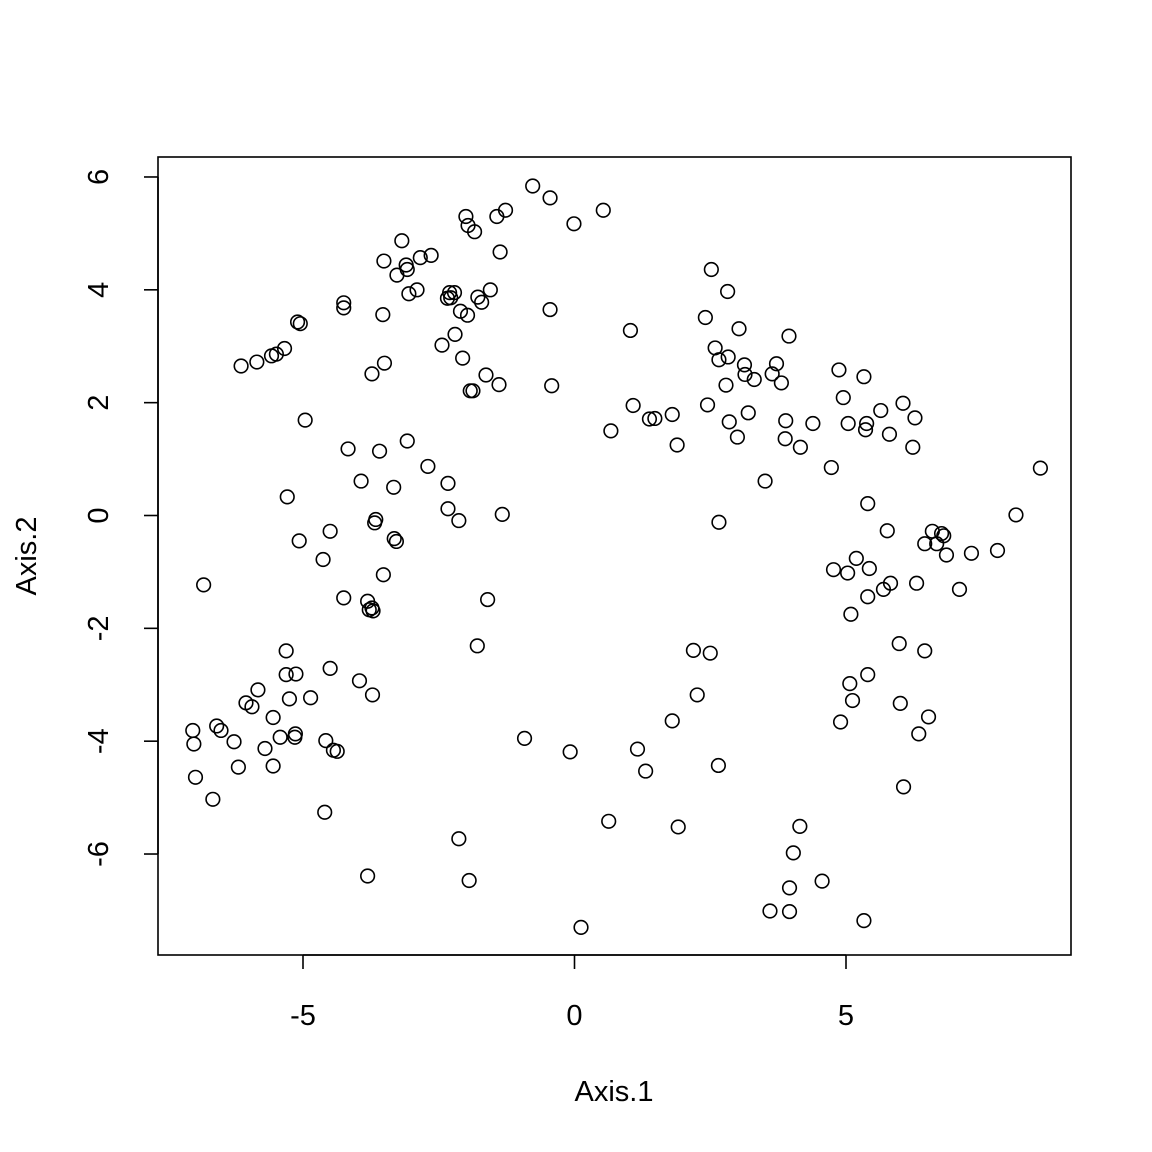 This screenshot has width=1152, height=1152. I want to click on y-tick-label: 2, so click(99, 403).